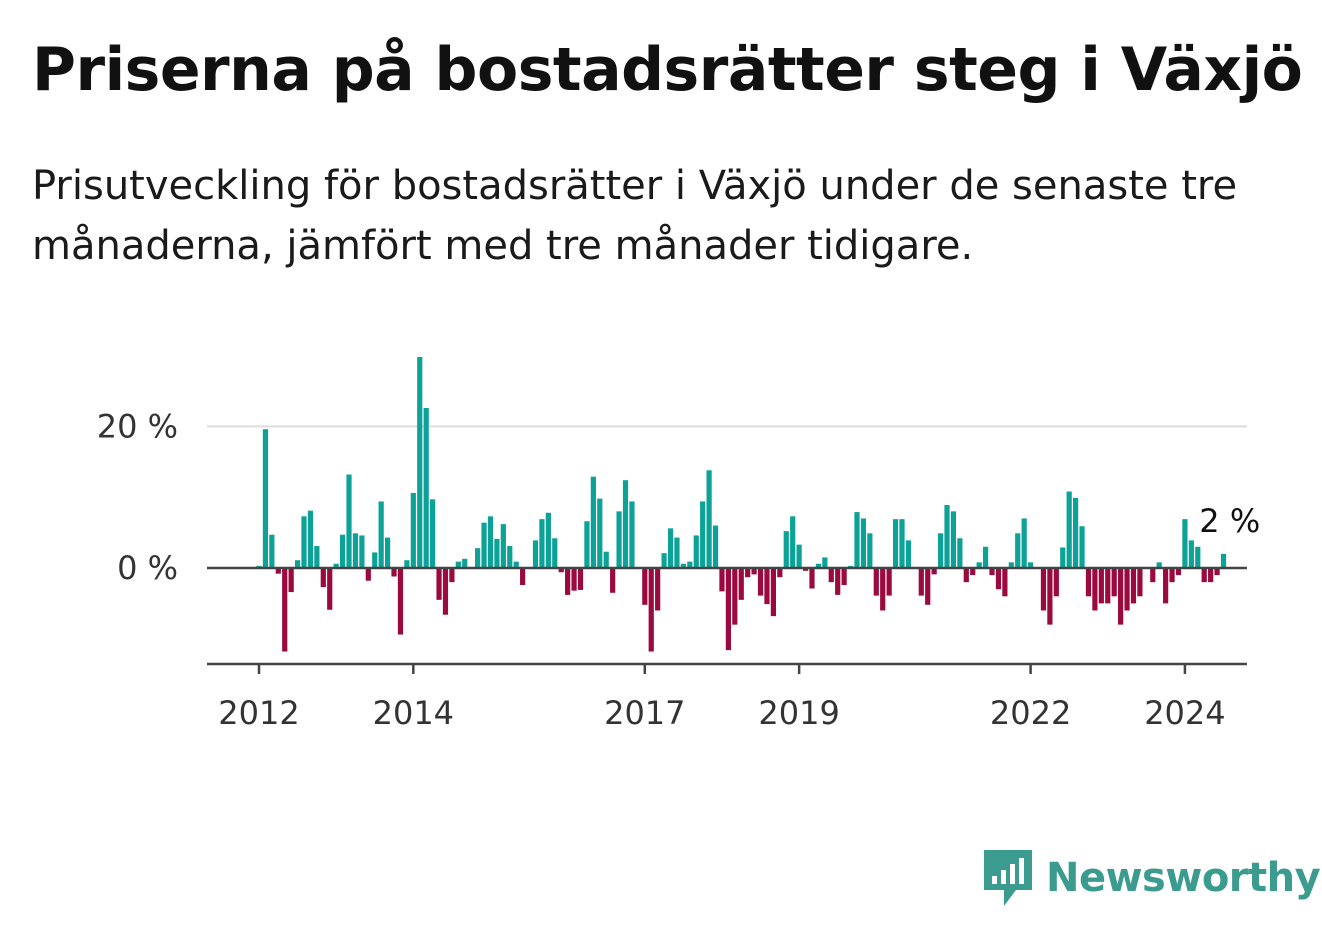 This screenshot has width=1322, height=939. I want to click on axes, so click(727, 620).